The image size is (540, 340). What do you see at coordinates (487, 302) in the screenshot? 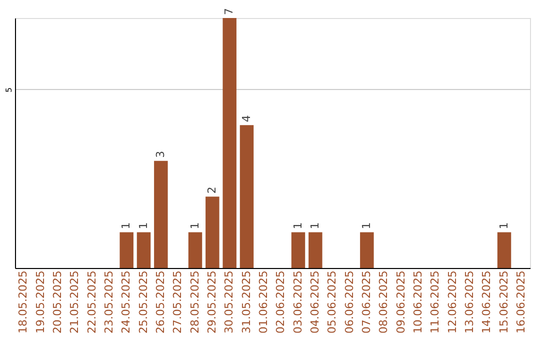
I see `x-tick-label: 14.06.2025` at bounding box center [487, 302].